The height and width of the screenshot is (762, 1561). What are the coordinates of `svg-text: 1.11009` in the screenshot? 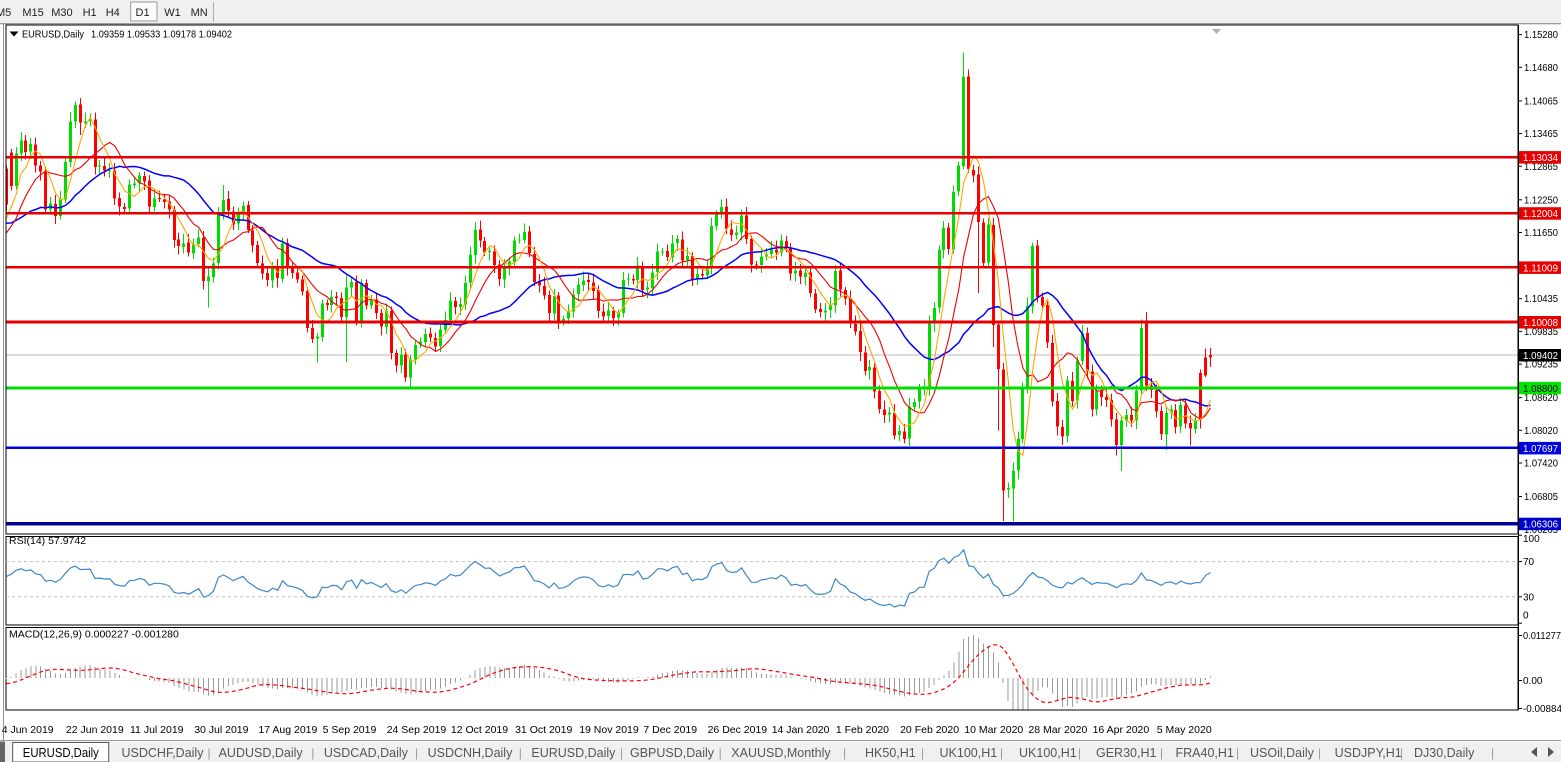 It's located at (1540, 268).